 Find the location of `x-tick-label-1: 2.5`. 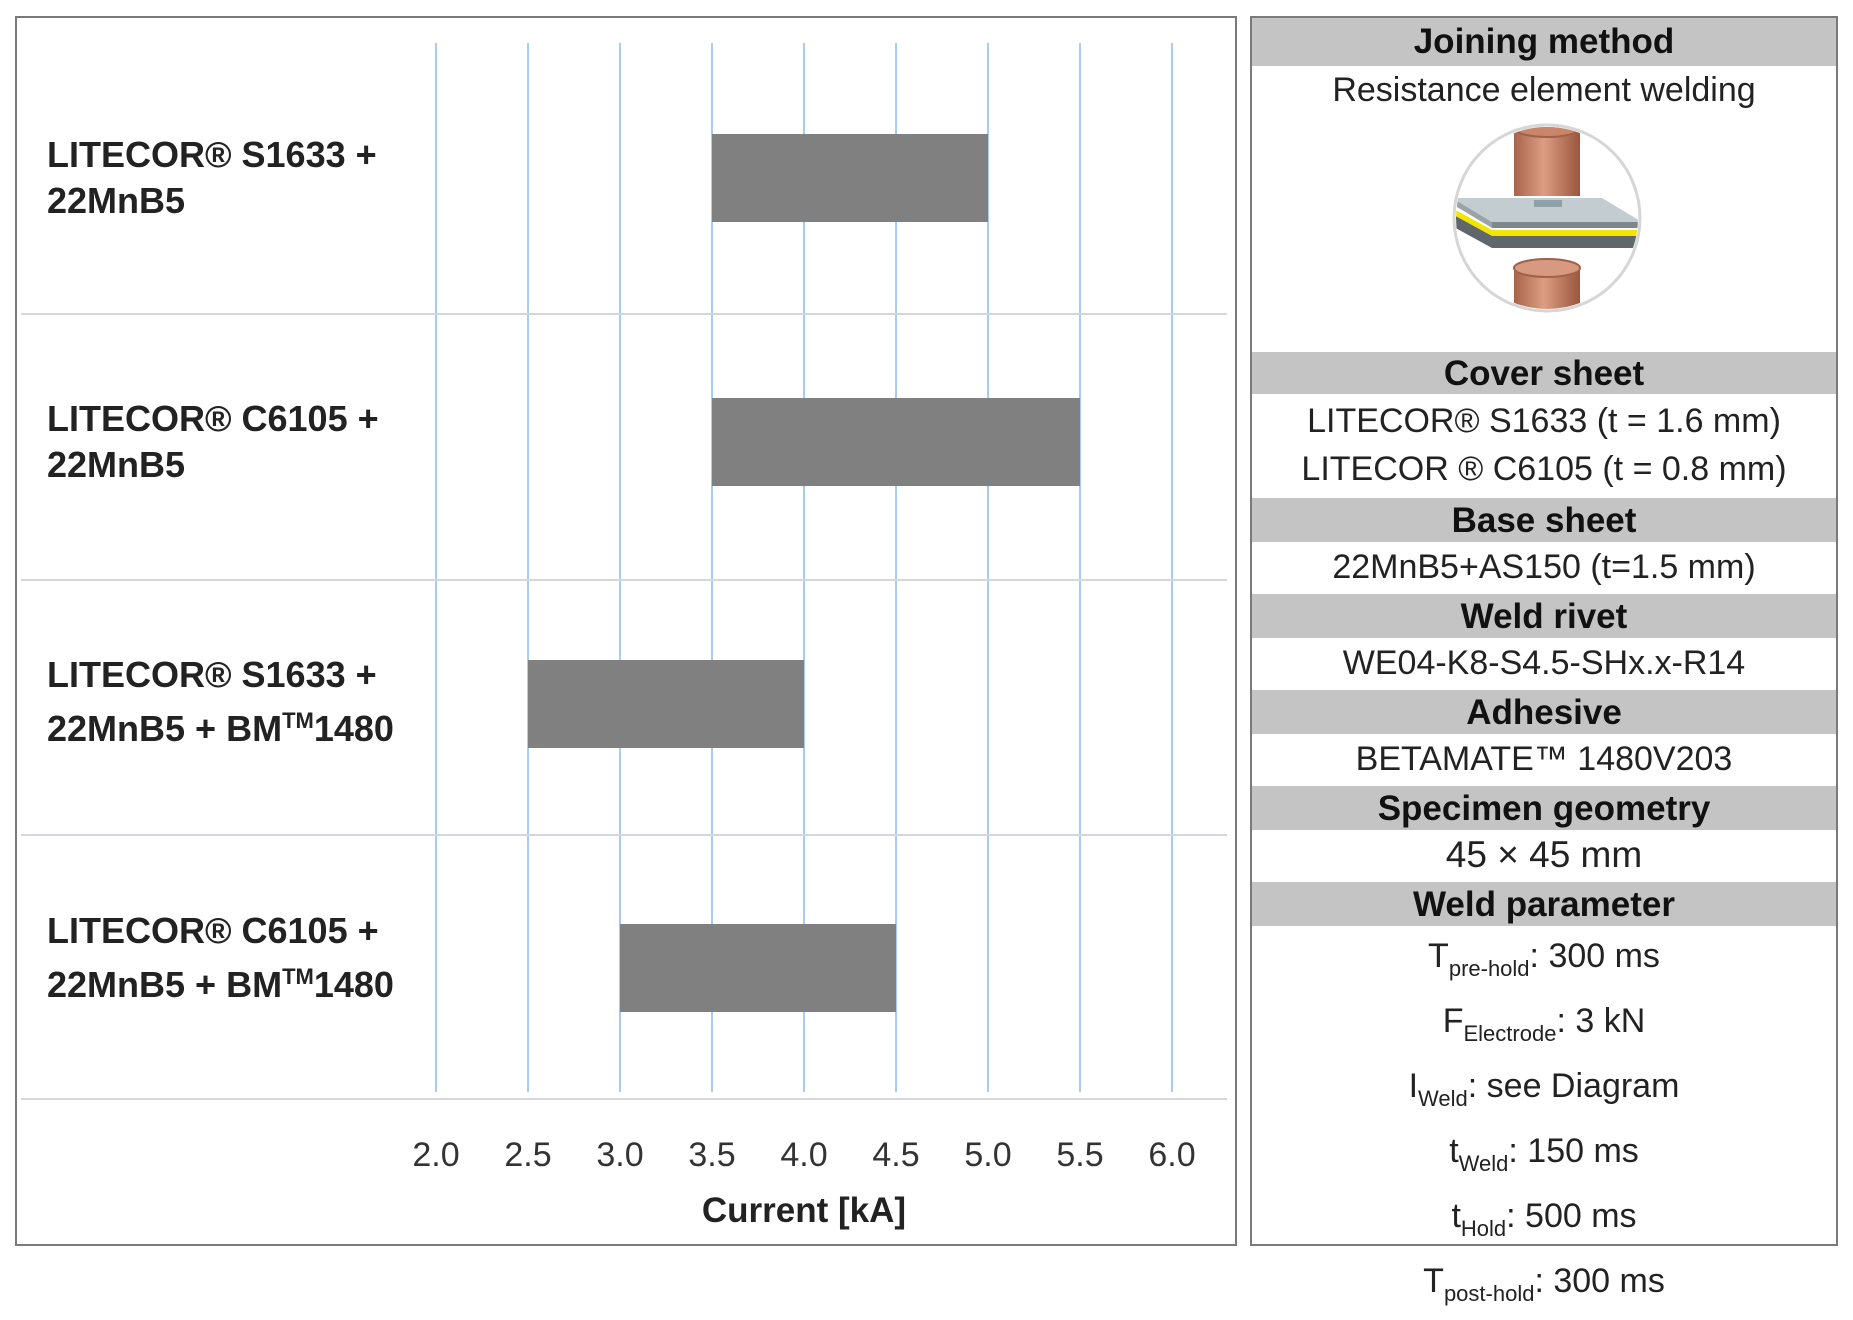

x-tick-label-1: 2.5 is located at coordinates (527, 1155).